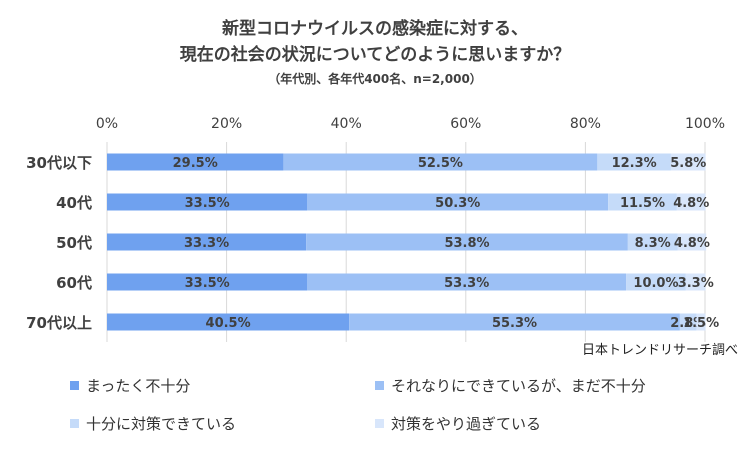 The width and height of the screenshot is (750, 450). I want to click on legend-item: 対策をやり過ぎている, so click(458, 423).